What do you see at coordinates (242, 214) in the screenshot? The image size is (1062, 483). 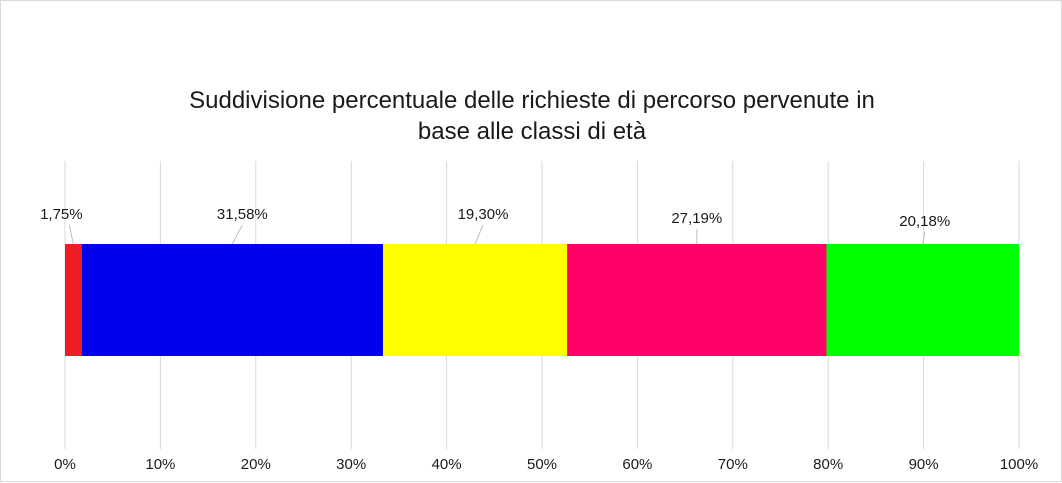 I see `data-label: 31,58%` at bounding box center [242, 214].